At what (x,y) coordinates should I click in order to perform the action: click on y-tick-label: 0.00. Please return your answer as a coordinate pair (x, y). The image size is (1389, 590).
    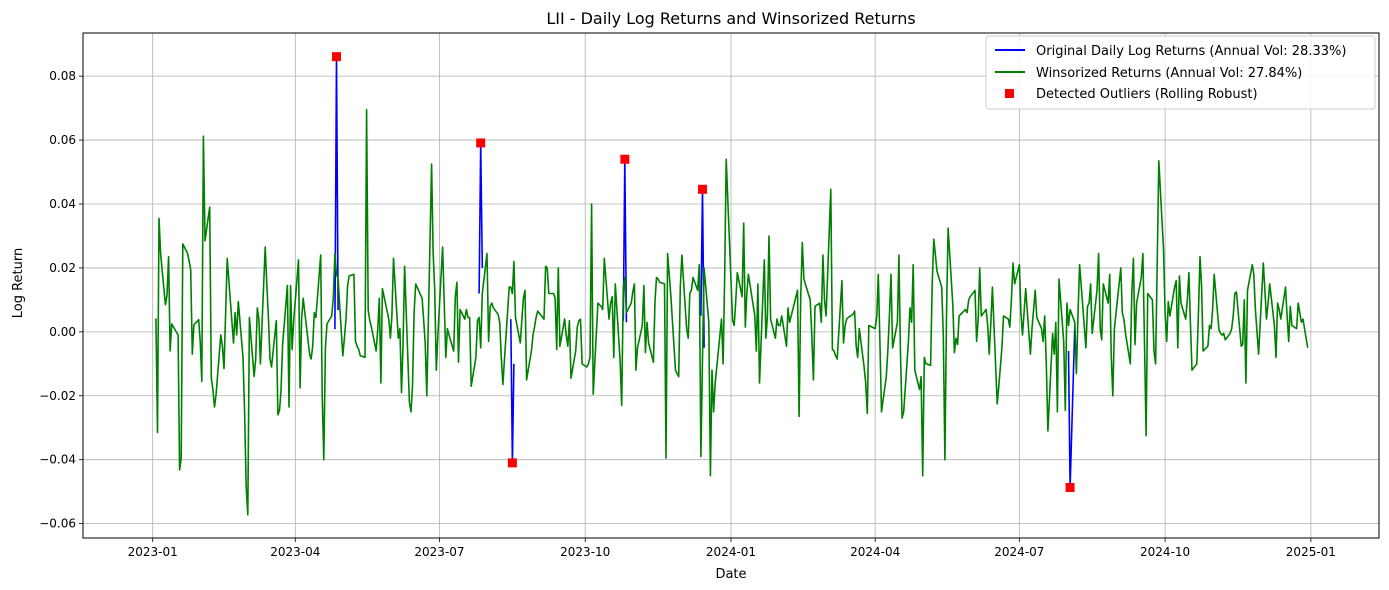
    Looking at the image, I should click on (62, 332).